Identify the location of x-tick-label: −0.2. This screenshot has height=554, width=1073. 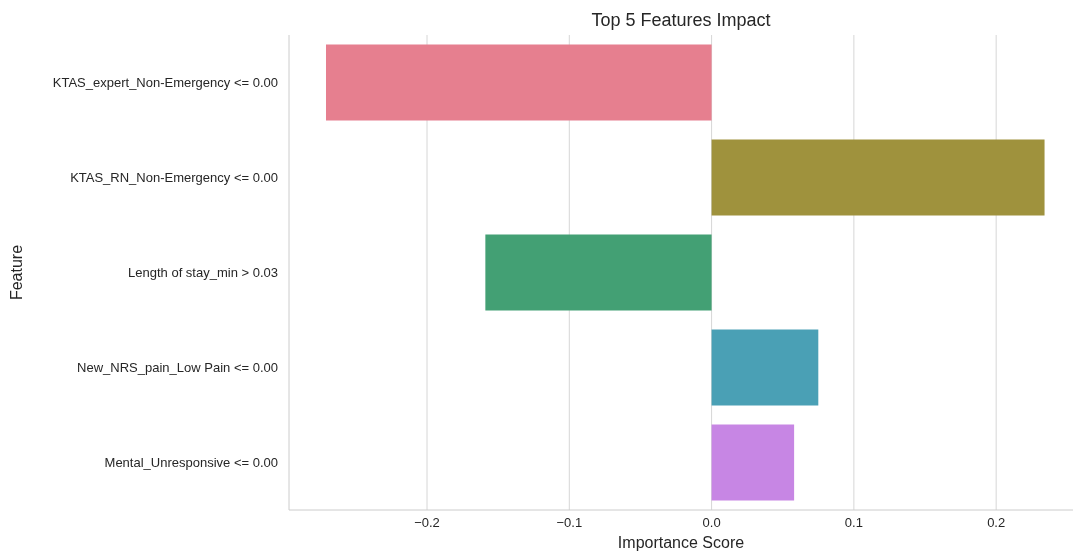
(427, 522).